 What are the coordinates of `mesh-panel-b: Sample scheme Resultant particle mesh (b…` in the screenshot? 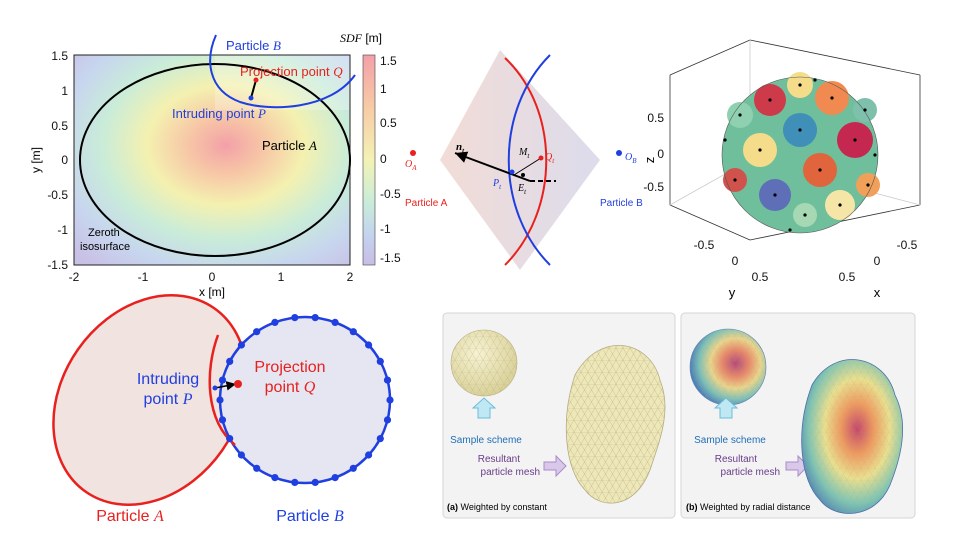 It's located at (798, 415).